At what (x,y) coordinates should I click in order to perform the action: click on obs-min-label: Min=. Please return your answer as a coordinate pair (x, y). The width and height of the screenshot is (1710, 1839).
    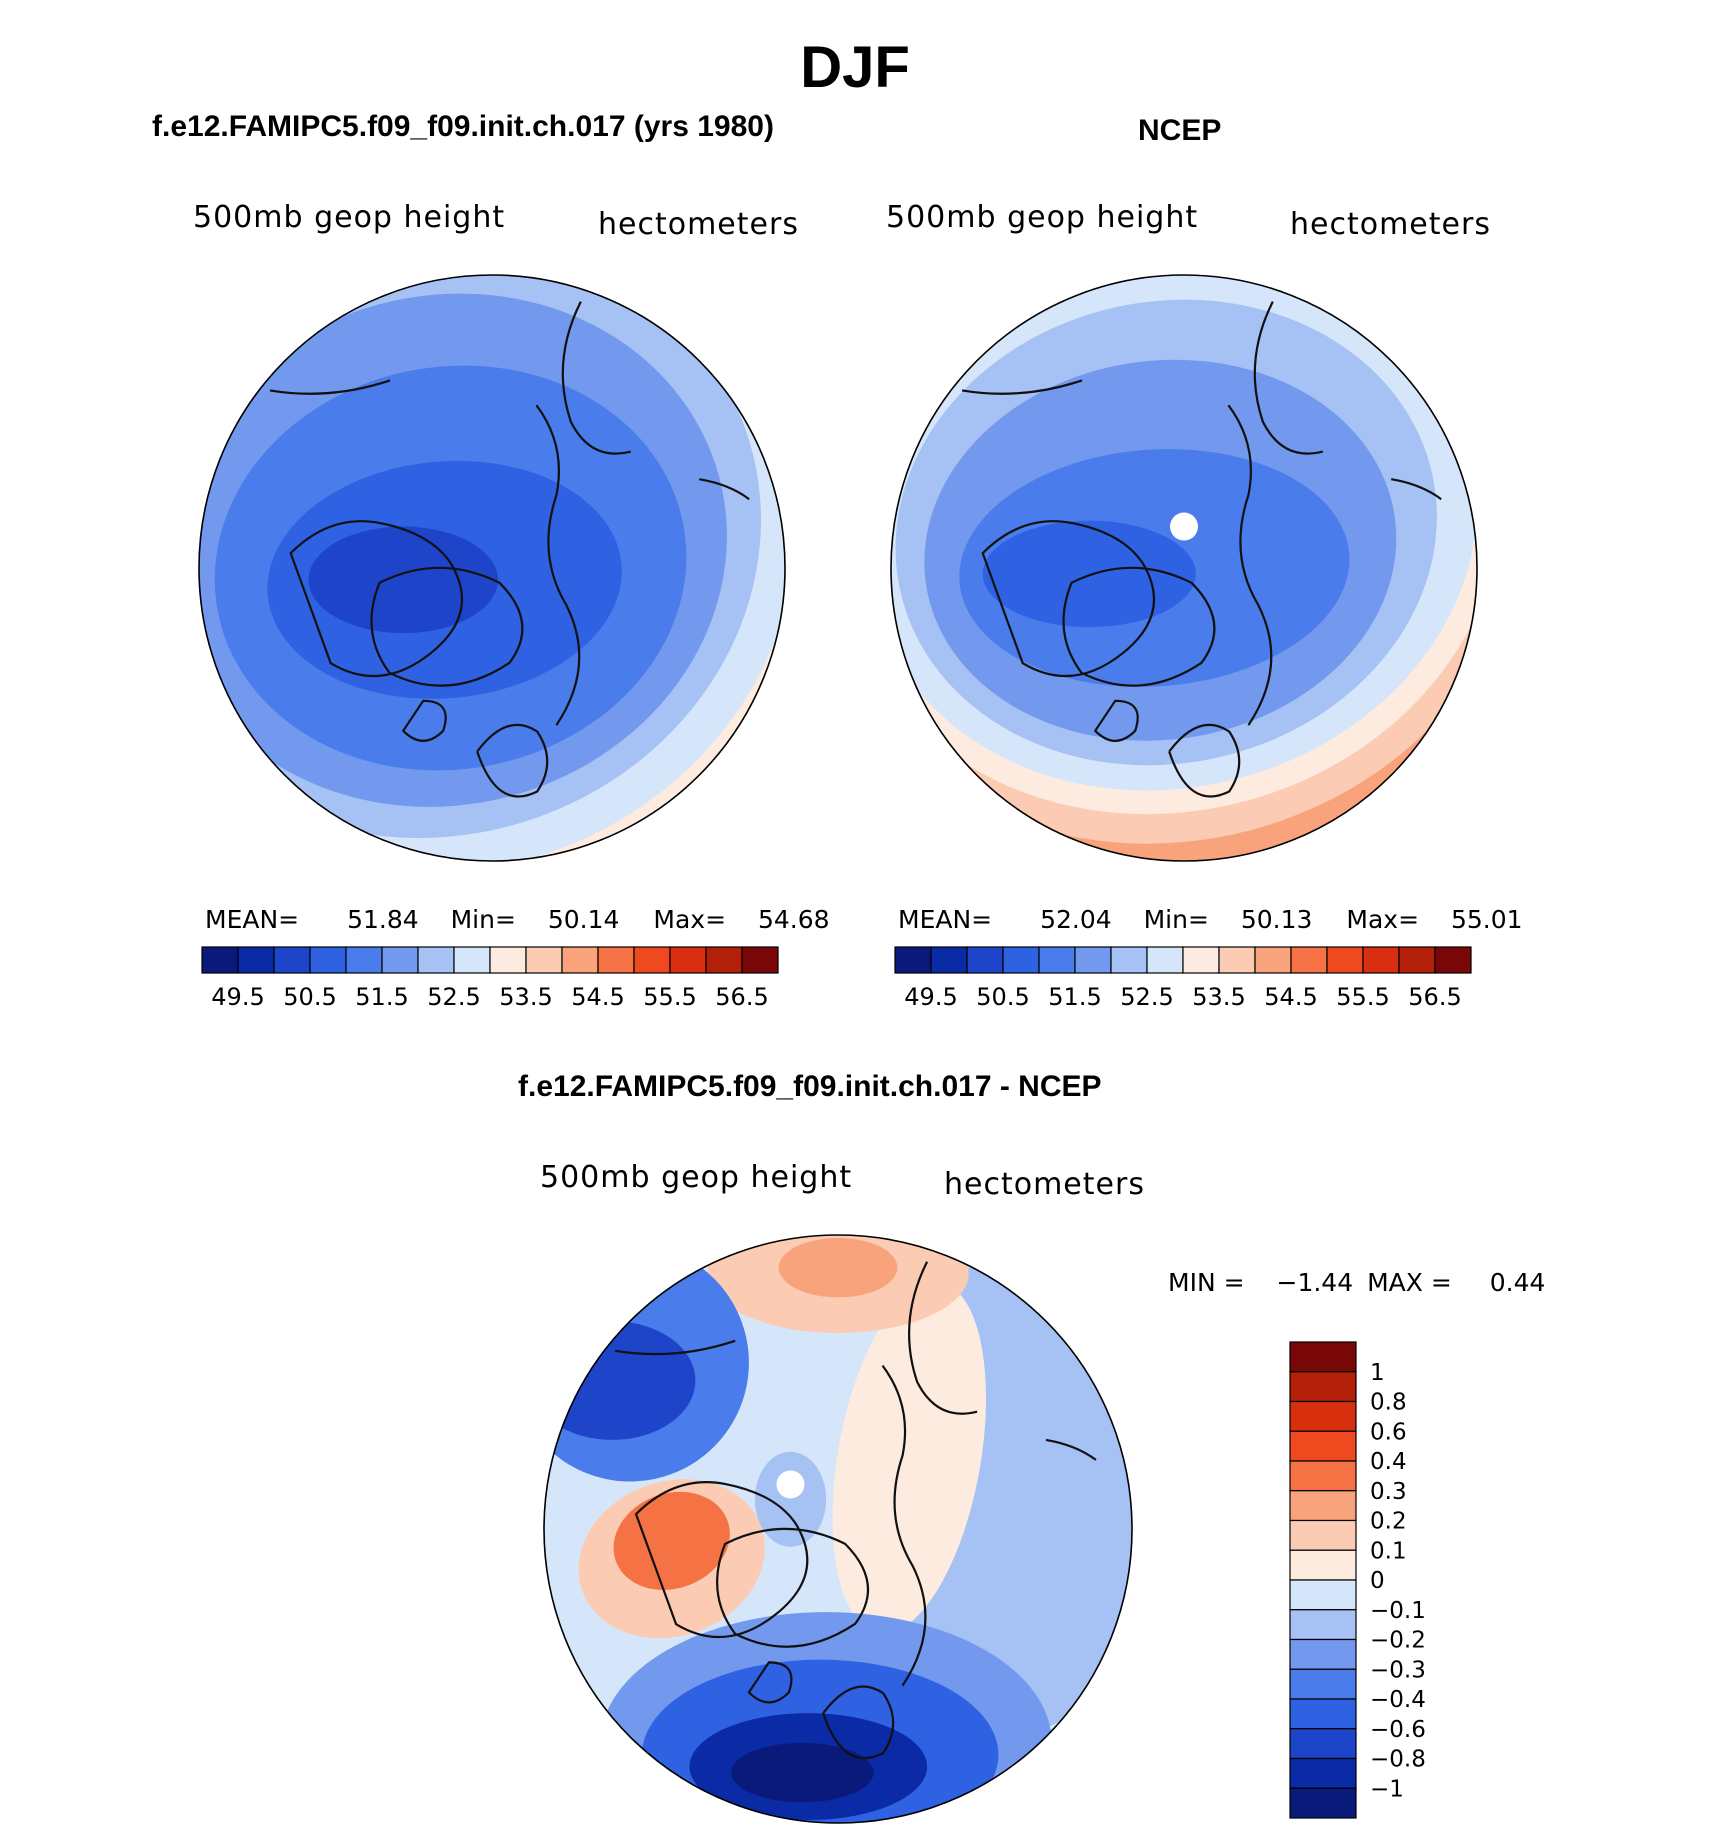
    Looking at the image, I should click on (1176, 919).